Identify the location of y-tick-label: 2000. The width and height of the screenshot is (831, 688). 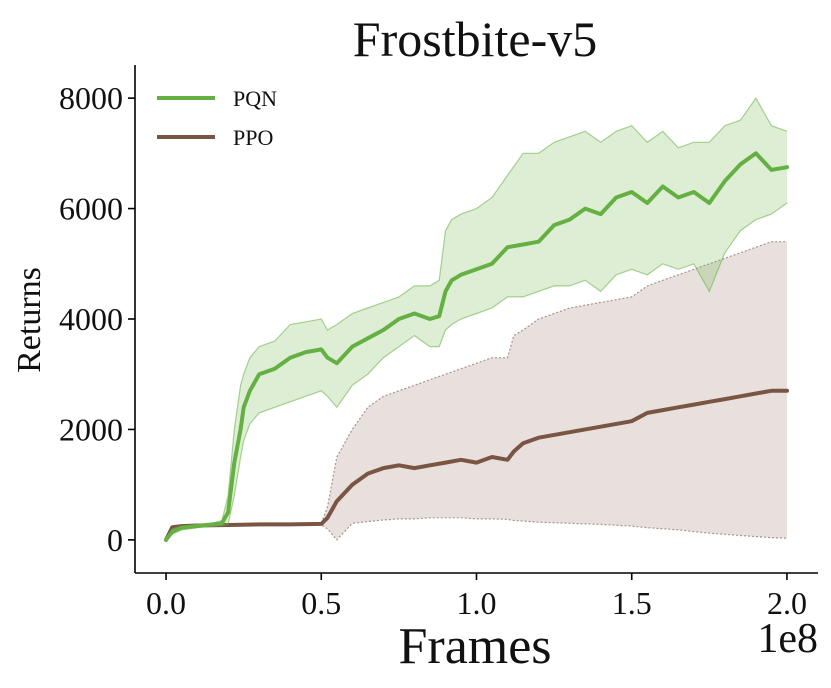
(91, 429).